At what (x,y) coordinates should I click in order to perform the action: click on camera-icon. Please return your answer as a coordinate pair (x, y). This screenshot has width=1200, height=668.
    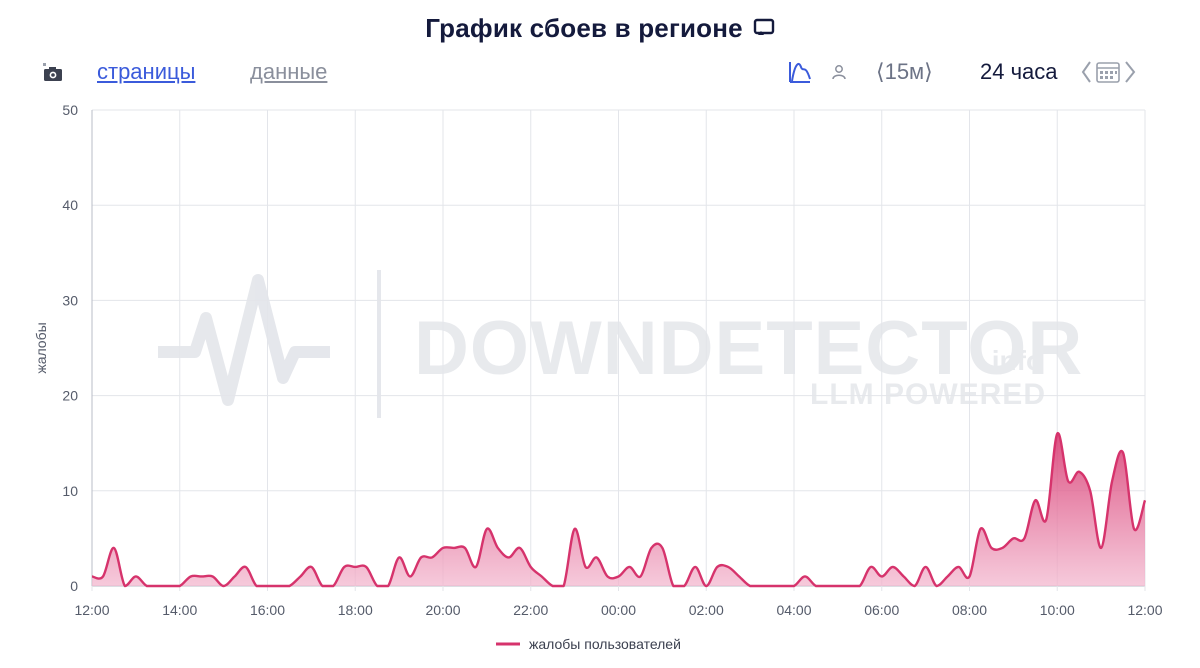
    Looking at the image, I should click on (53, 72).